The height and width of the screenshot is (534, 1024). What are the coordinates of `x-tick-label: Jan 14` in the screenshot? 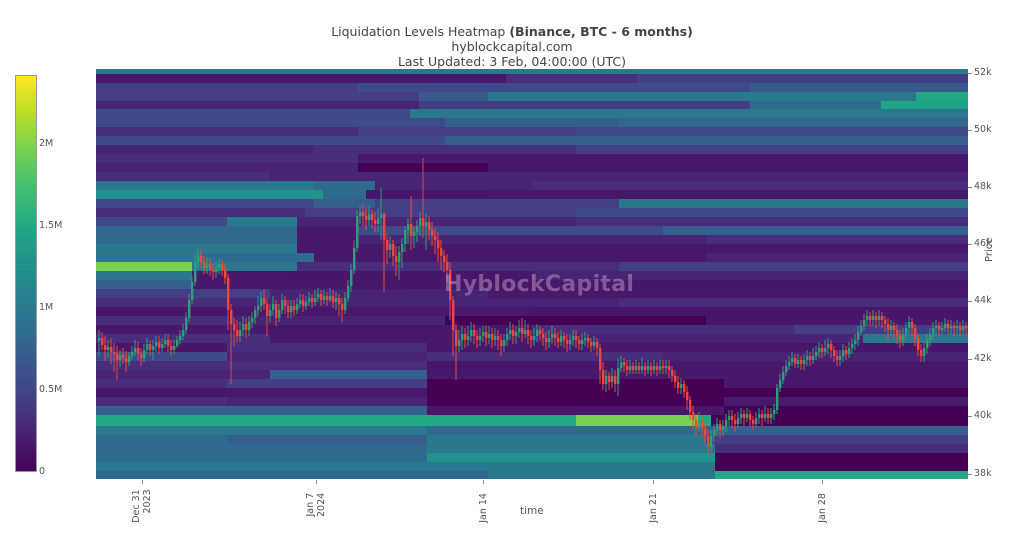 It's located at (483, 508).